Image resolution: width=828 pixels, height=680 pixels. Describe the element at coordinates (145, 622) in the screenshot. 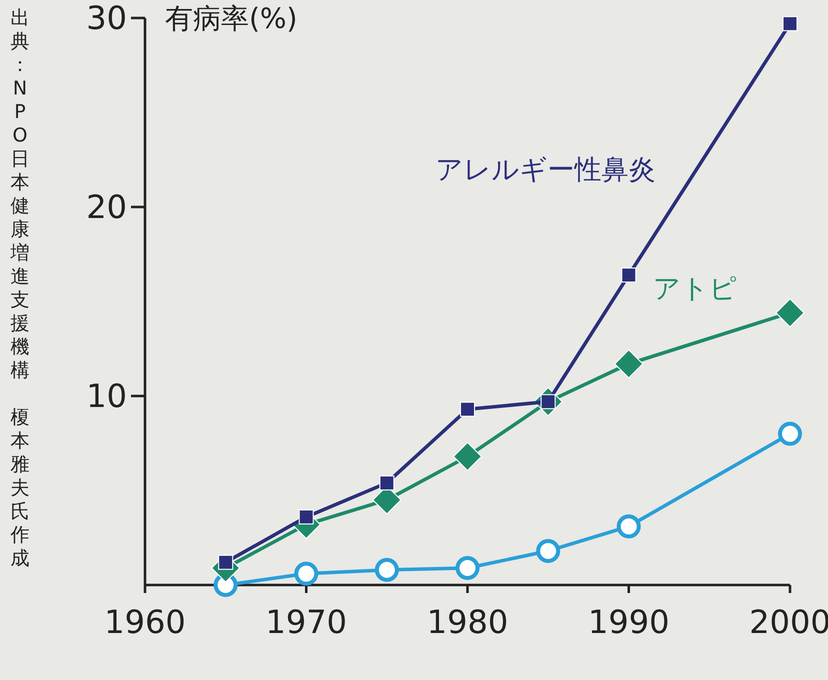

I see `x-tick-label: 1960` at that location.